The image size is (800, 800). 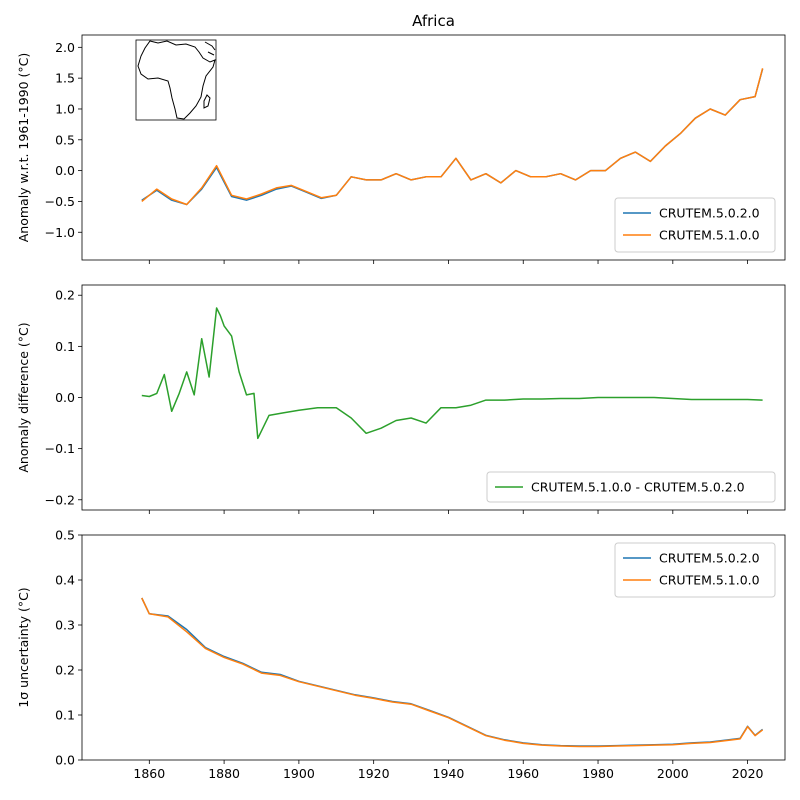 I want to click on x-tick-label: 1980, so click(x=598, y=773).